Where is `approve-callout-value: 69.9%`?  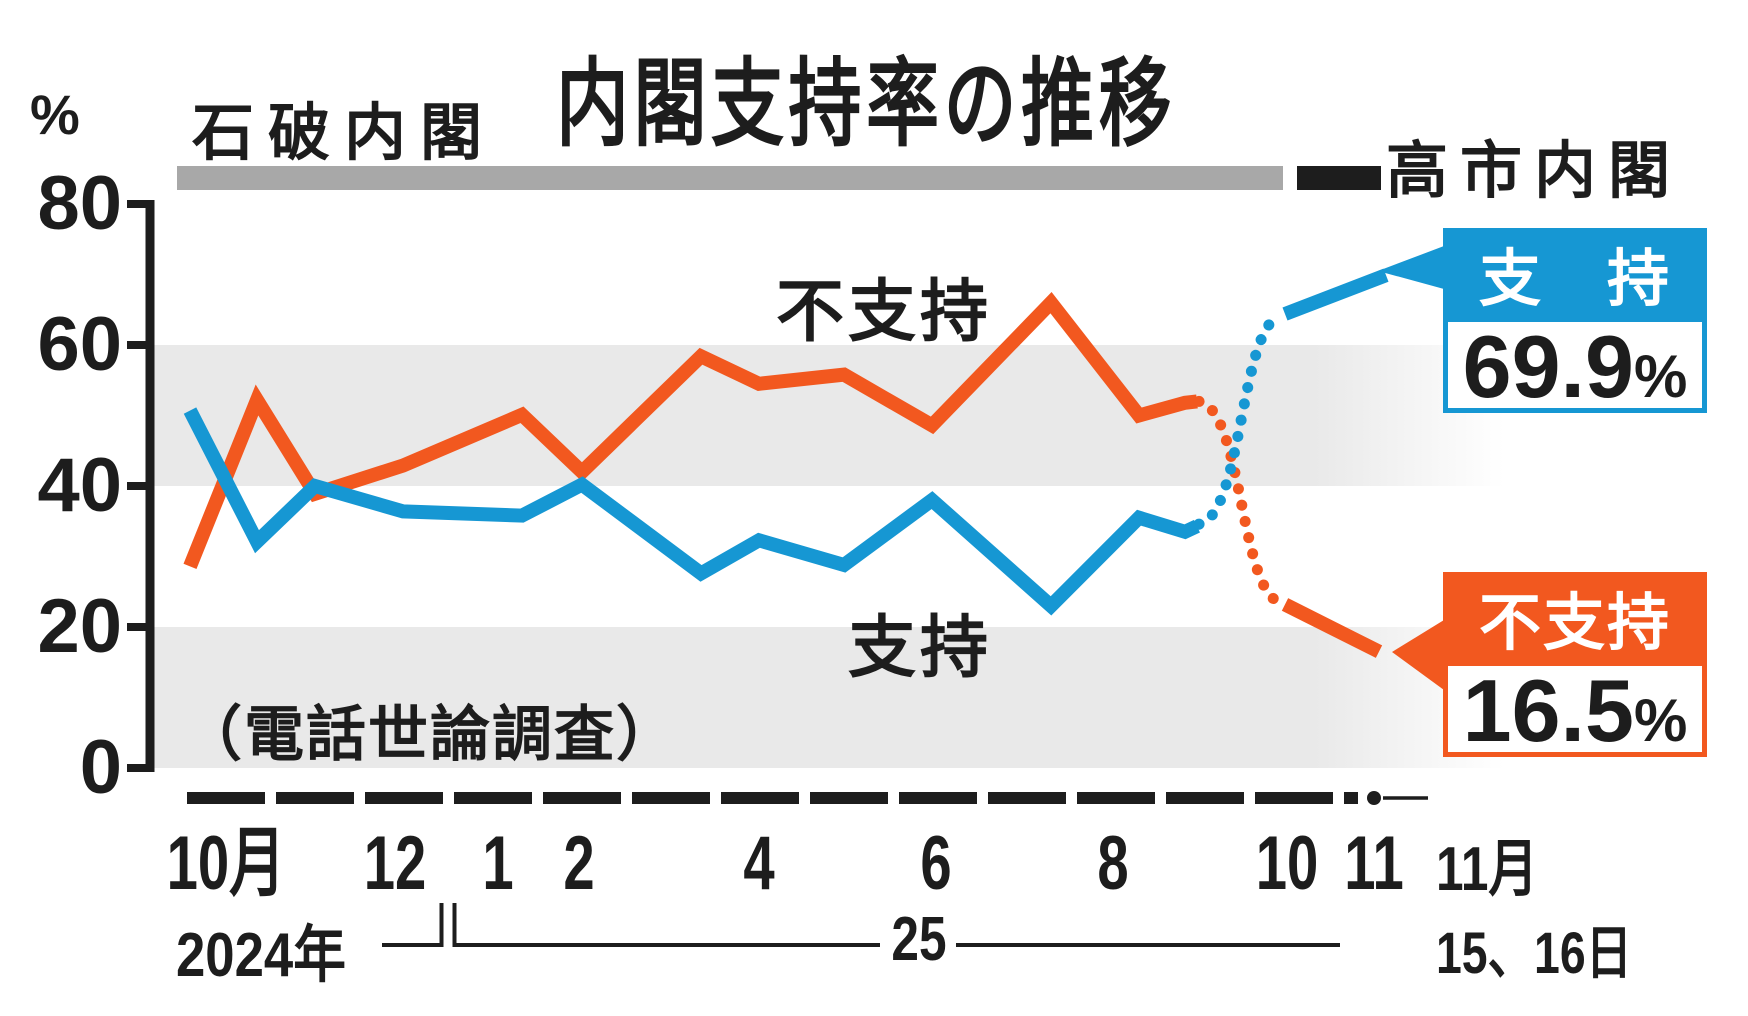
approve-callout-value: 69.9% is located at coordinates (1575, 365).